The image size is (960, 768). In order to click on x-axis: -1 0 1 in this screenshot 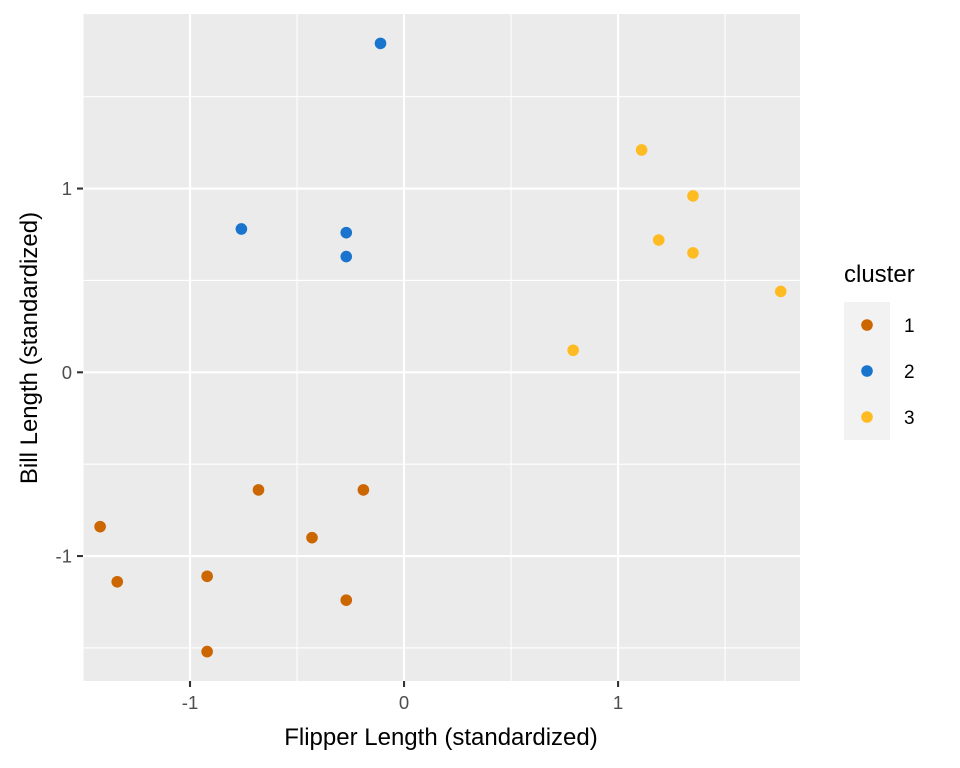, I will do `click(402, 697)`.